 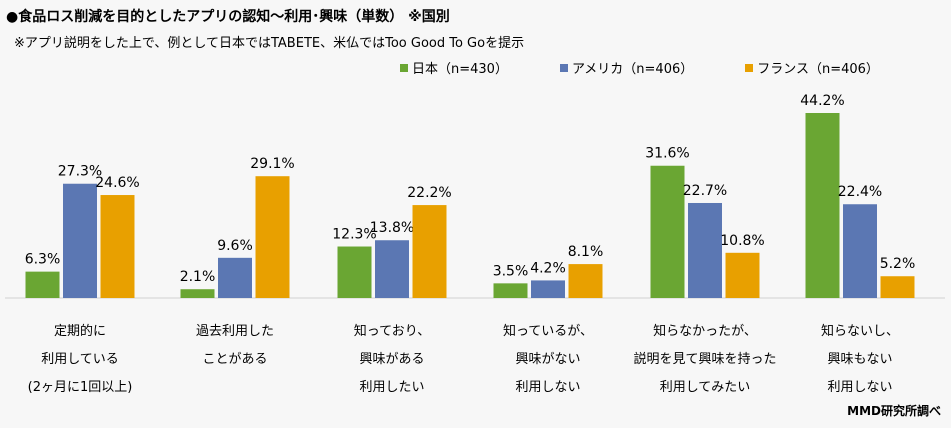 What do you see at coordinates (859, 331) in the screenshot?
I see `category-label-line: 知らないし、` at bounding box center [859, 331].